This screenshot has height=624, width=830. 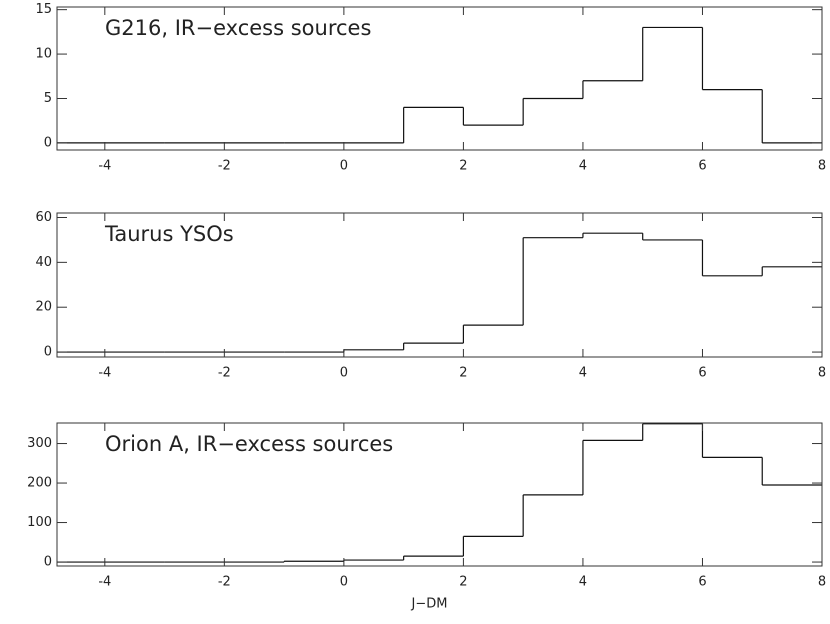 I want to click on annotation: Orion A, IR−excess sources, so click(x=249, y=444).